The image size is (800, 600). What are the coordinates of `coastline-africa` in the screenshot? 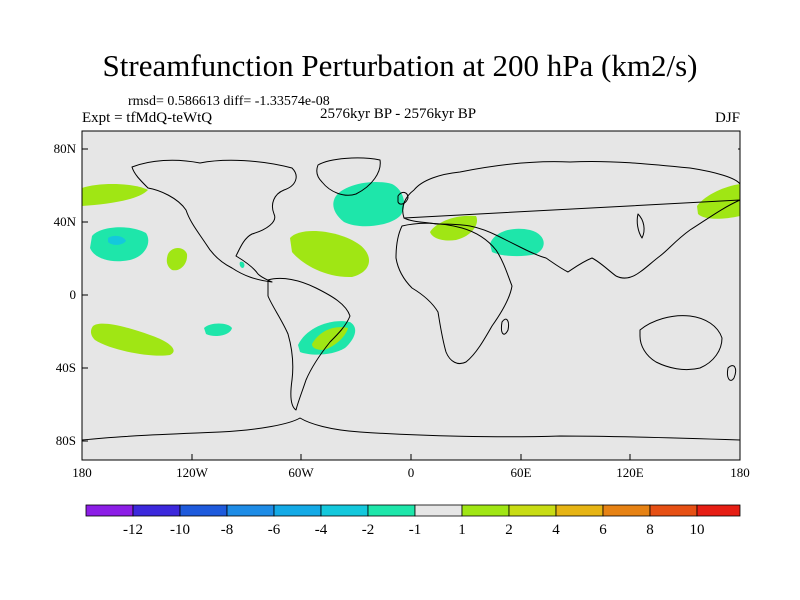 It's located at (454, 293).